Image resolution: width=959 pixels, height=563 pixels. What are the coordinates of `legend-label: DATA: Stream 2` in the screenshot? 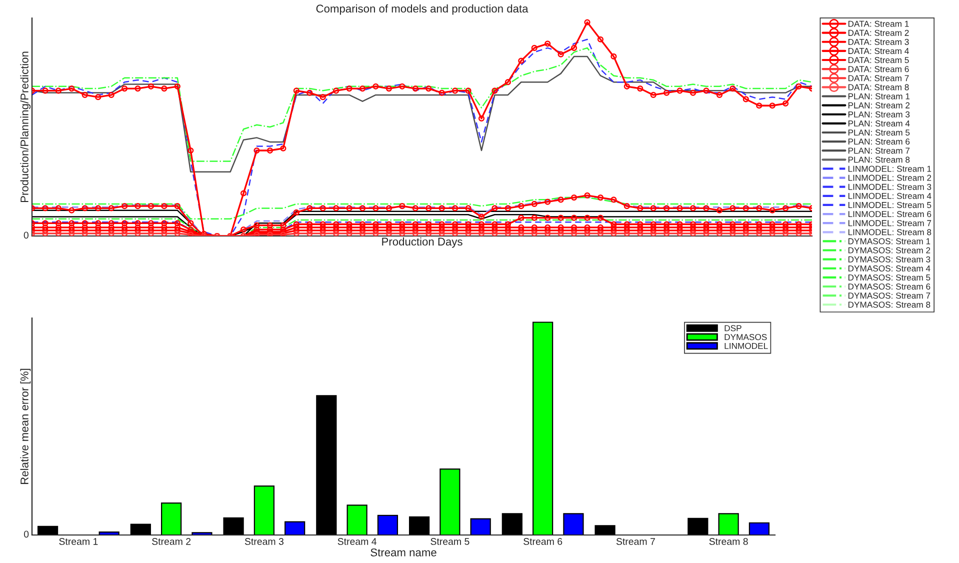 It's located at (878, 33).